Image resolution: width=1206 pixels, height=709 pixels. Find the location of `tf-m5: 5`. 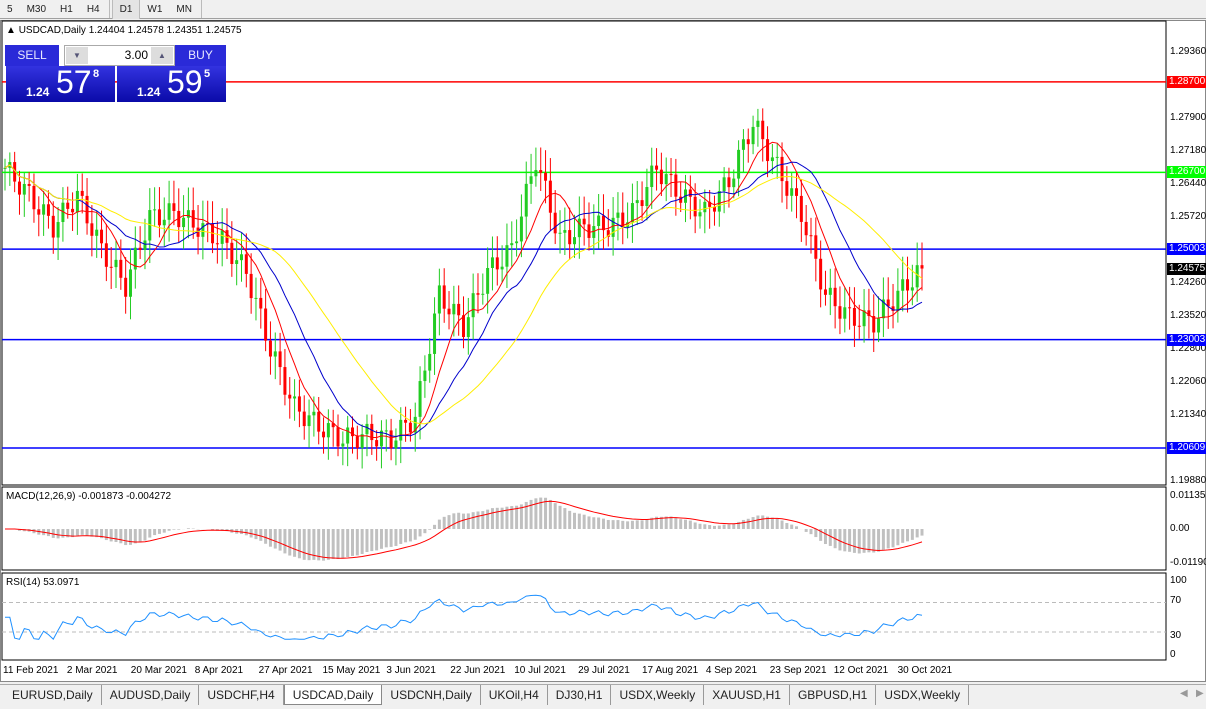

tf-m5: 5 is located at coordinates (10, 9).